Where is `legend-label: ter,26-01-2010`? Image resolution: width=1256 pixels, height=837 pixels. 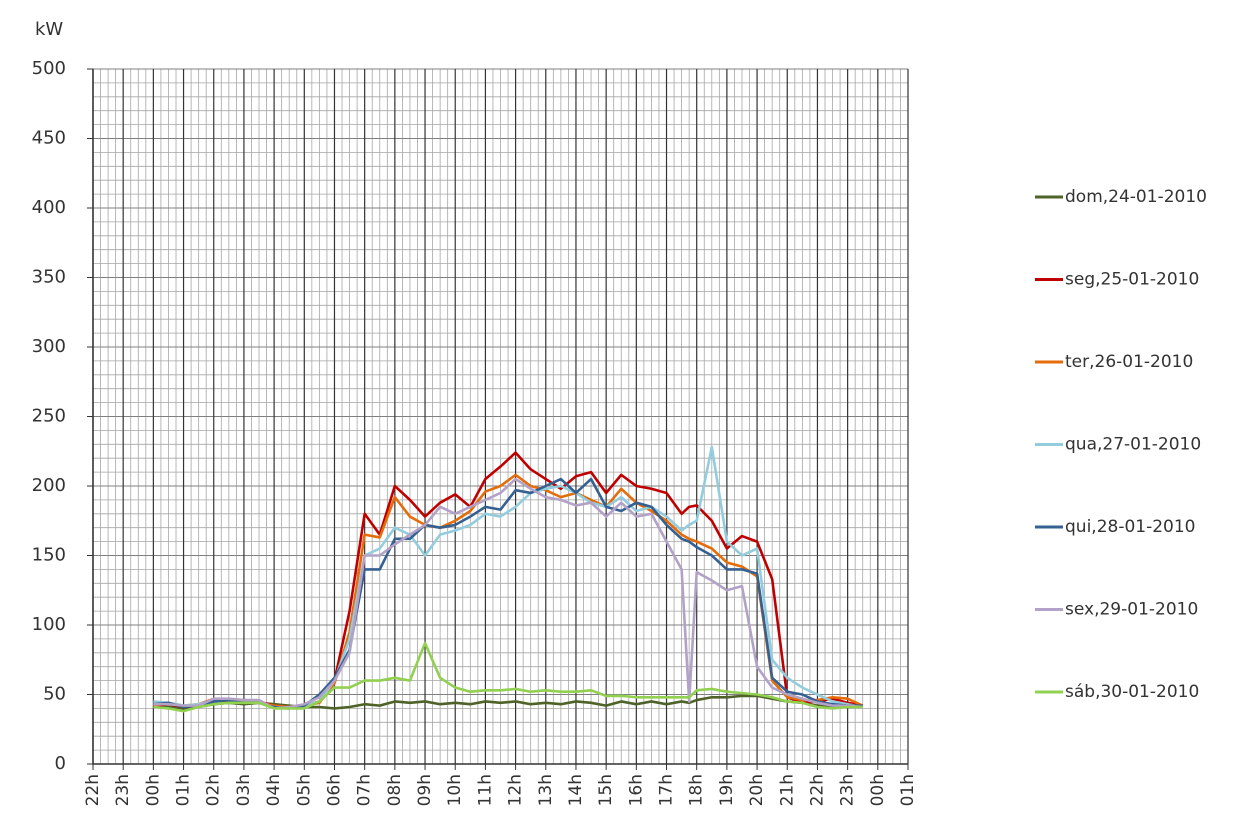 legend-label: ter,26-01-2010 is located at coordinates (1129, 362).